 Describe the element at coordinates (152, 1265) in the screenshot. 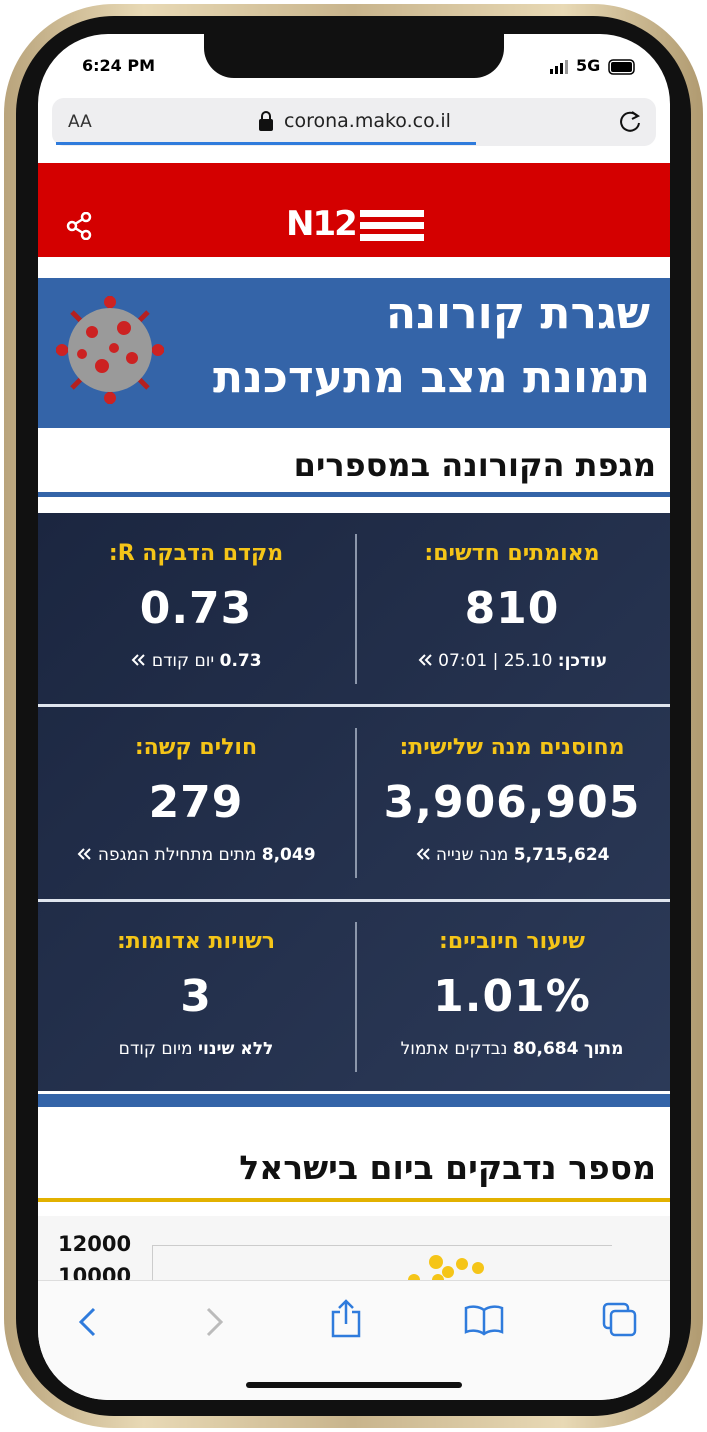

I see `axis-line` at that location.